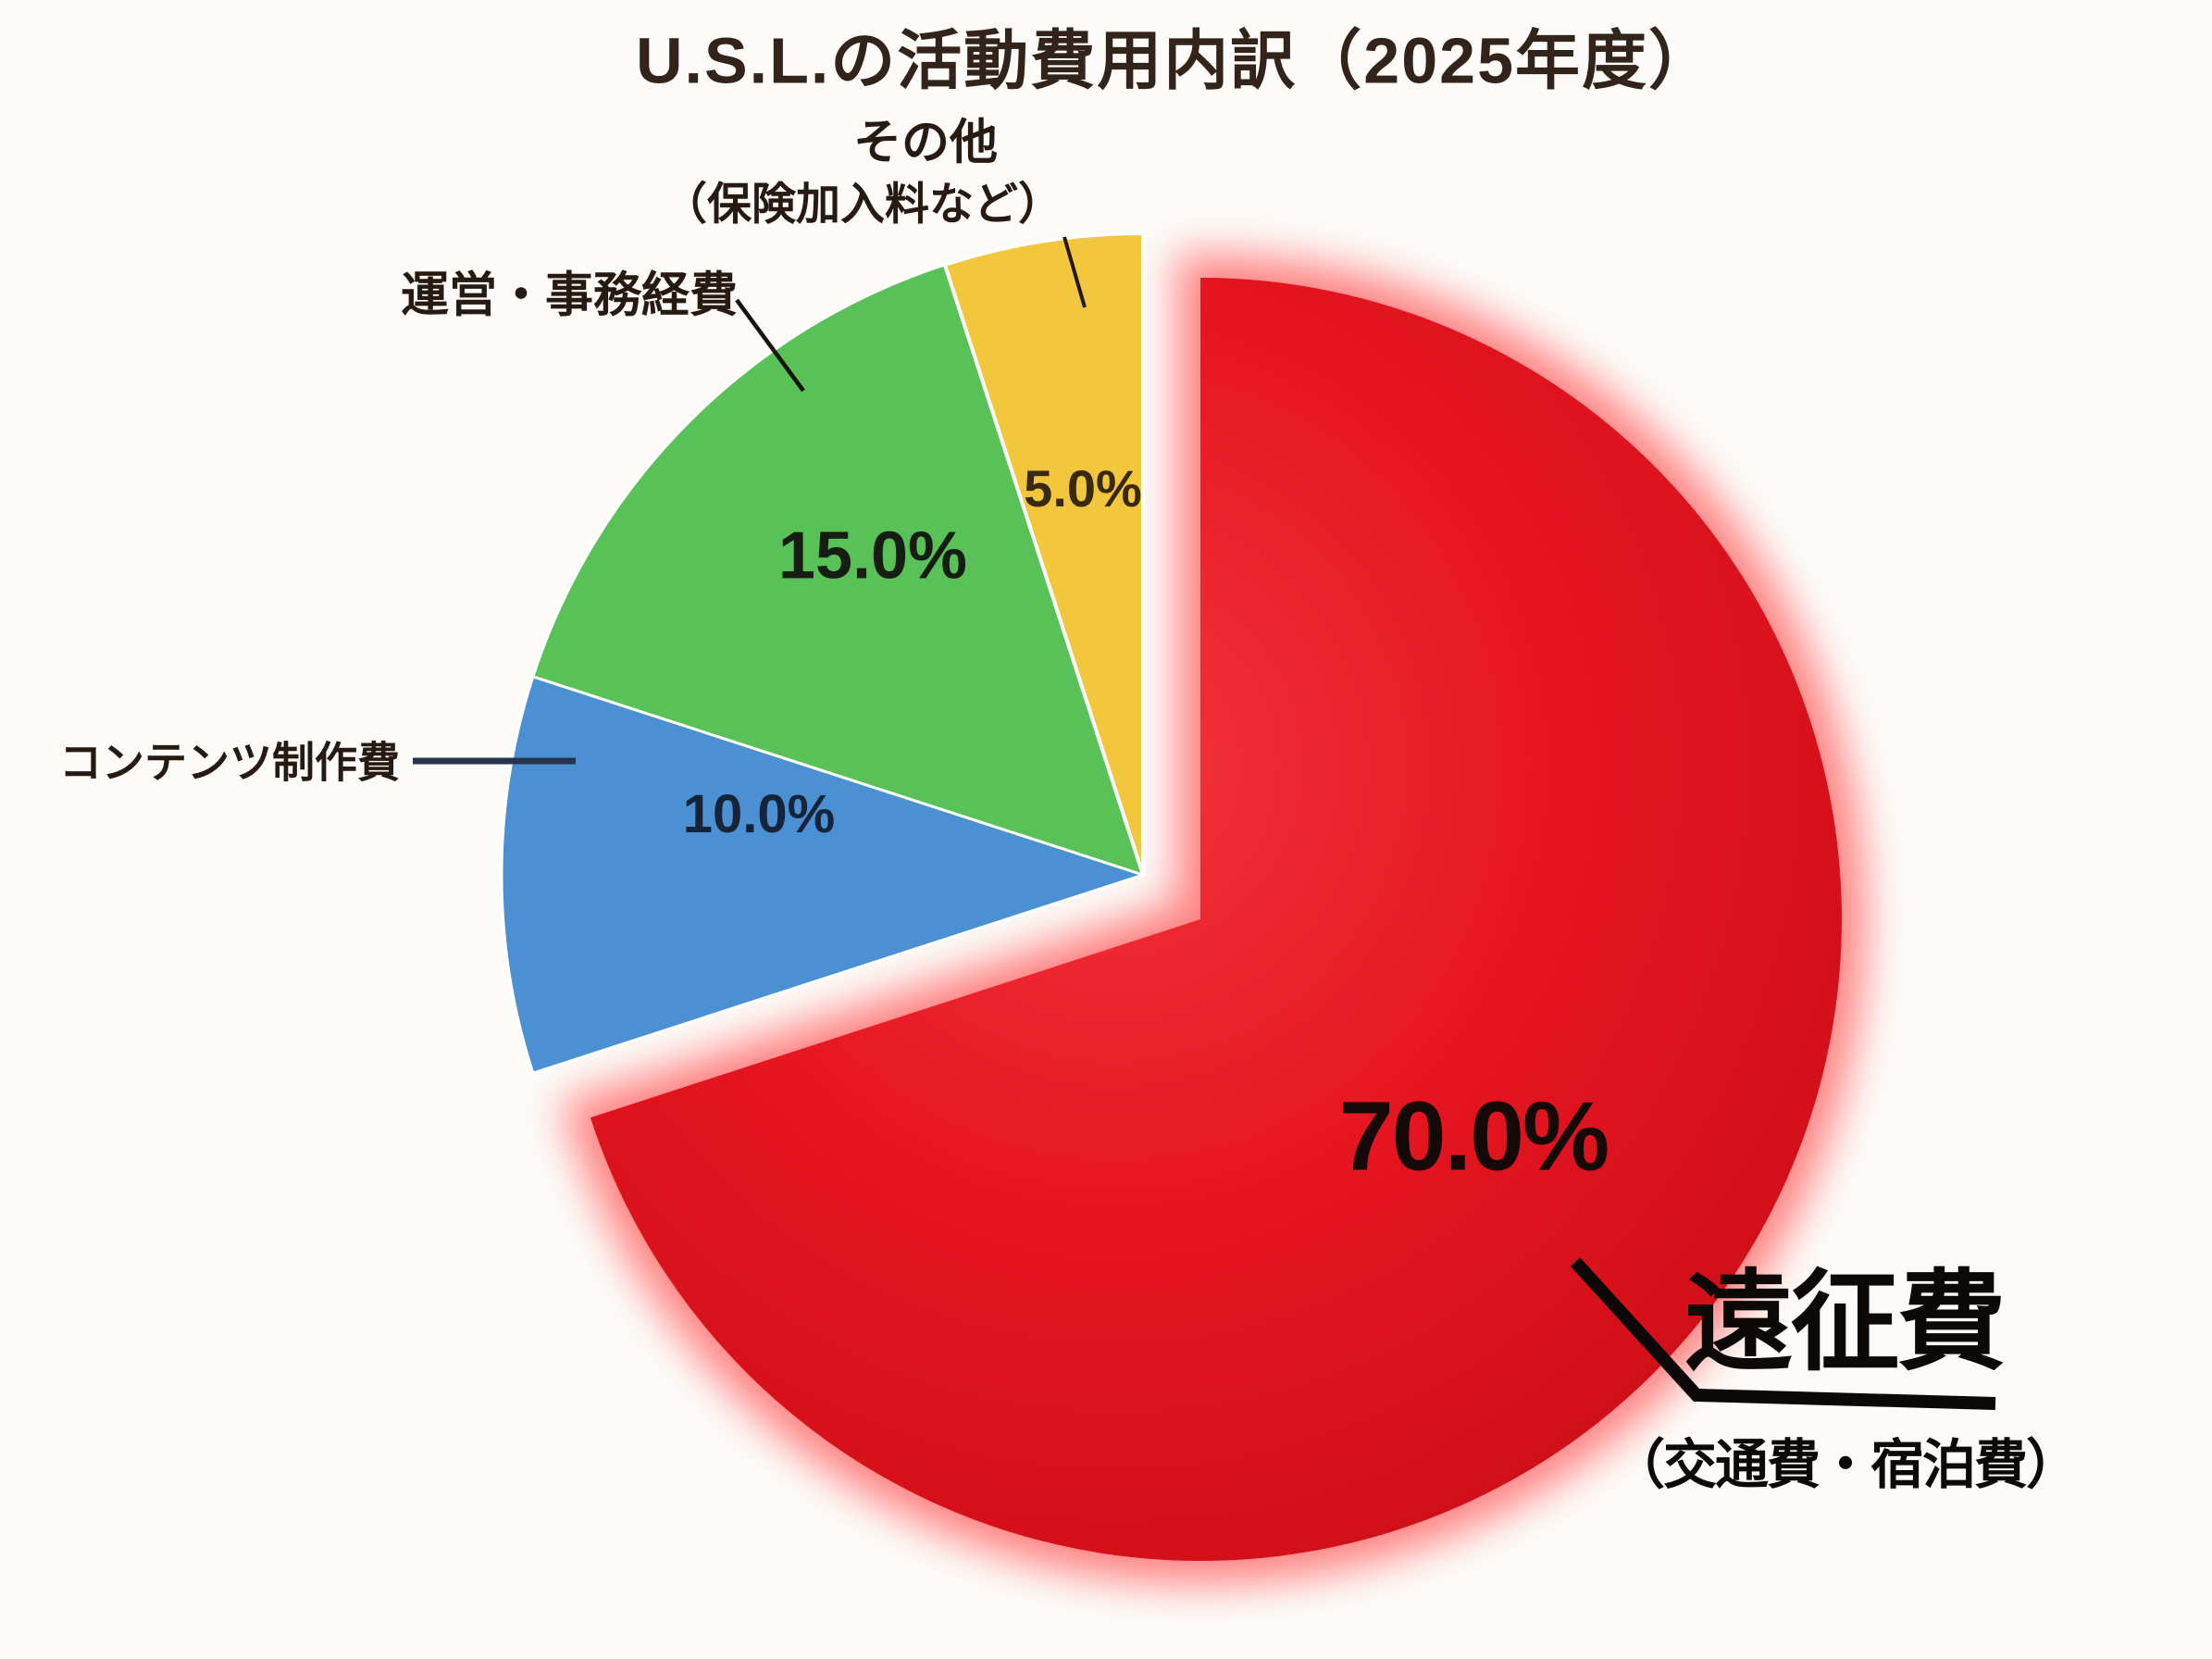 This screenshot has width=2212, height=1659. Describe the element at coordinates (1043, 553) in the screenshot. I see `pie-slice-others` at that location.